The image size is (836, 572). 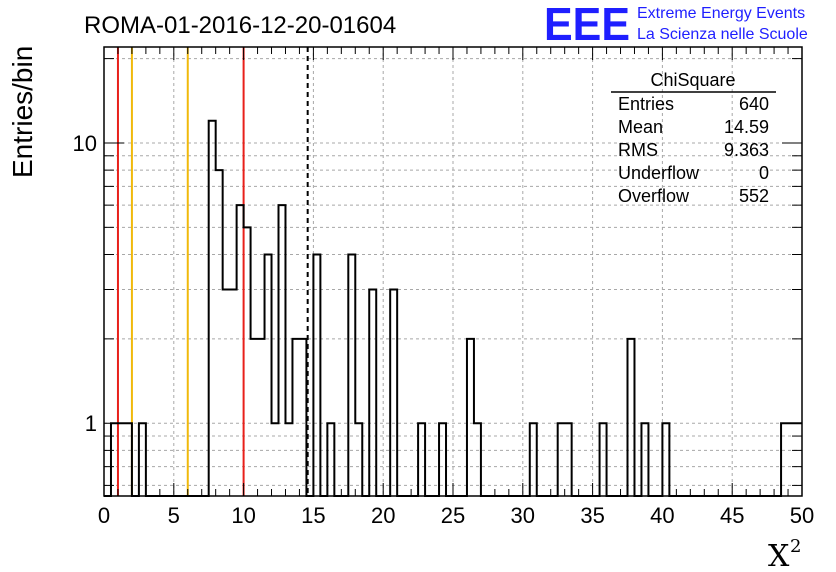 What do you see at coordinates (754, 104) in the screenshot?
I see `stats-value-entries: 640` at bounding box center [754, 104].